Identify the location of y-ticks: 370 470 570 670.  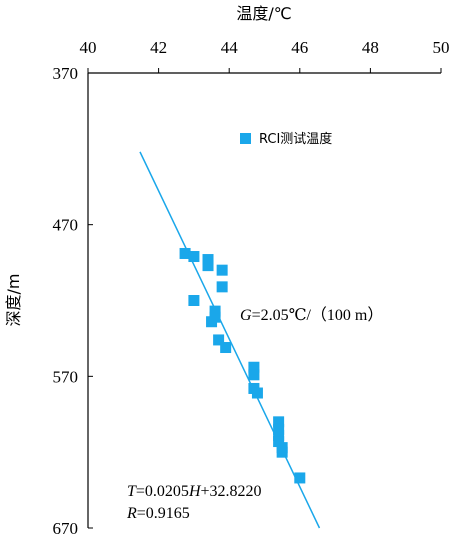
(73, 301).